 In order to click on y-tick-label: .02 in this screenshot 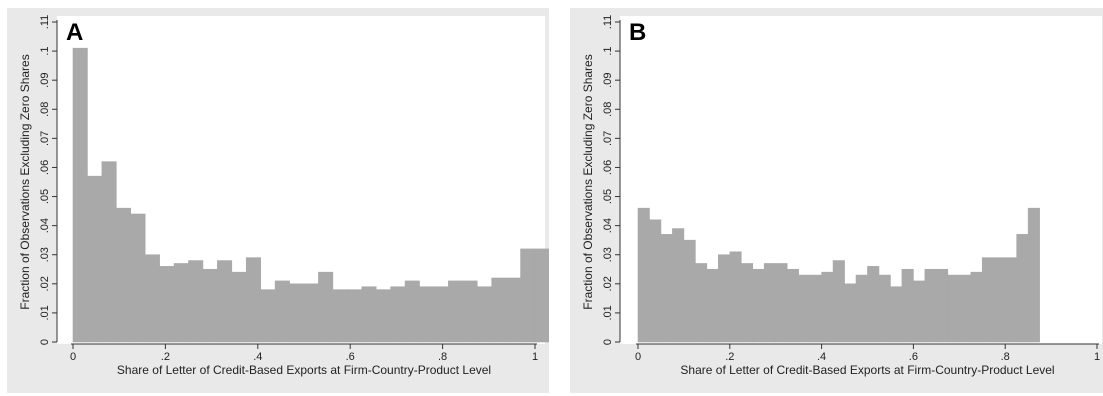, I will do `click(608, 283)`.